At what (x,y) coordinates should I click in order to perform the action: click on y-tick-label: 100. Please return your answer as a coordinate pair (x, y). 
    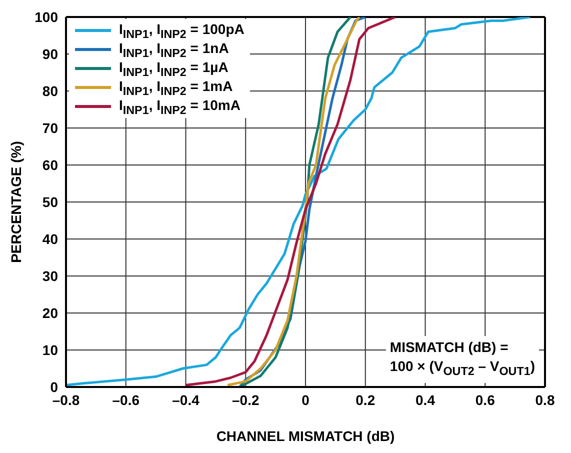
    Looking at the image, I should click on (46, 16).